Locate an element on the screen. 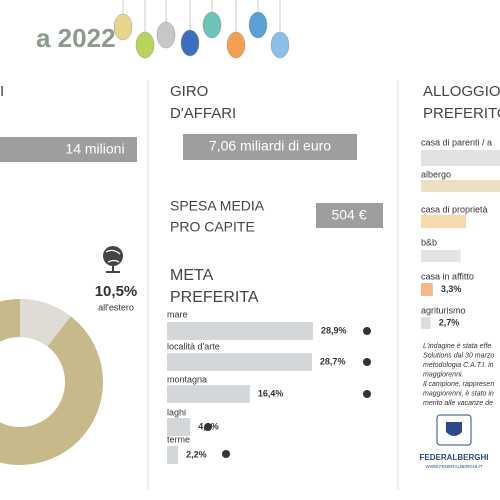  total: 504 € is located at coordinates (348, 215).